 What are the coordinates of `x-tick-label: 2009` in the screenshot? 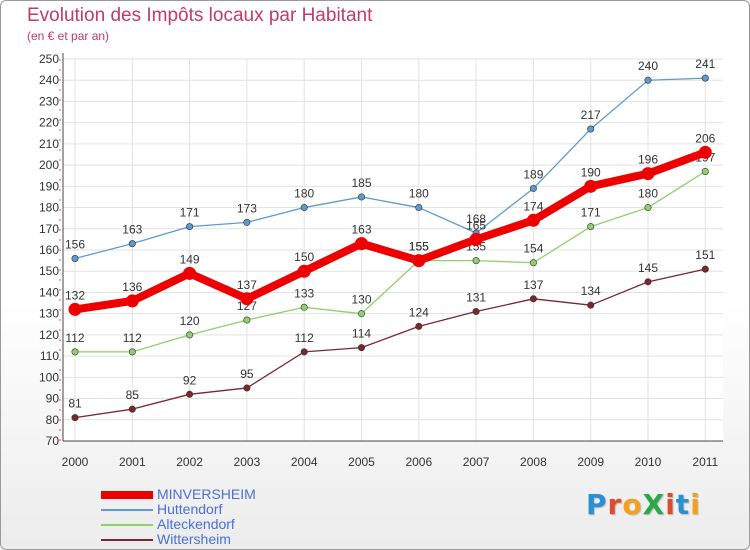 It's located at (590, 462).